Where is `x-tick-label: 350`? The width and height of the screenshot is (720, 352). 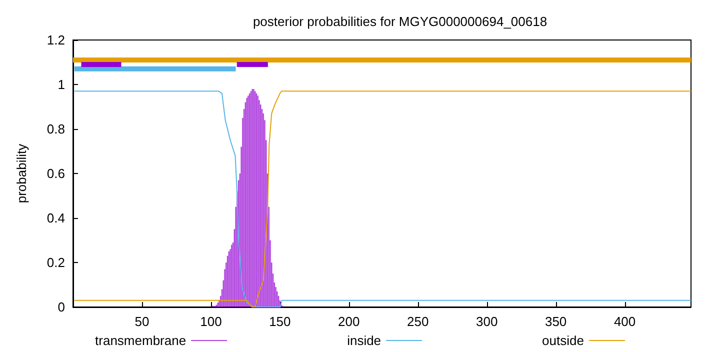 x-tick-label: 350 is located at coordinates (555, 321).